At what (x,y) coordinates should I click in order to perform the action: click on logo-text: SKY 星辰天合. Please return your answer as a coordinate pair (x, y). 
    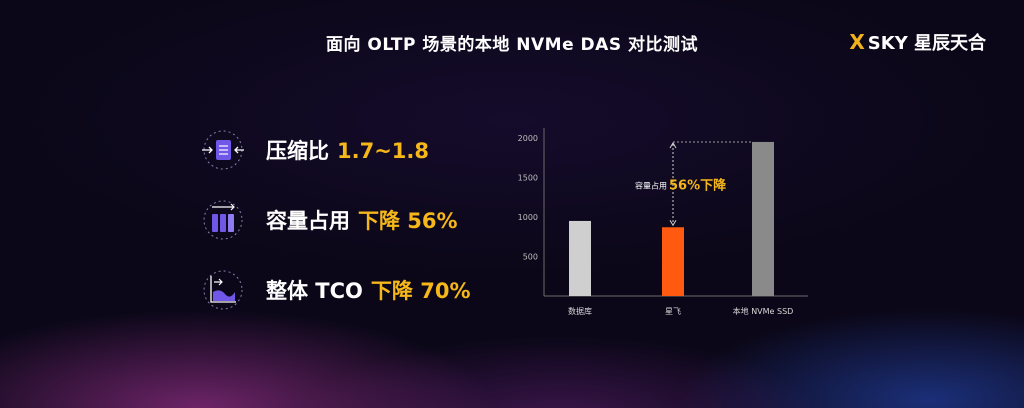
    Looking at the image, I should click on (926, 43).